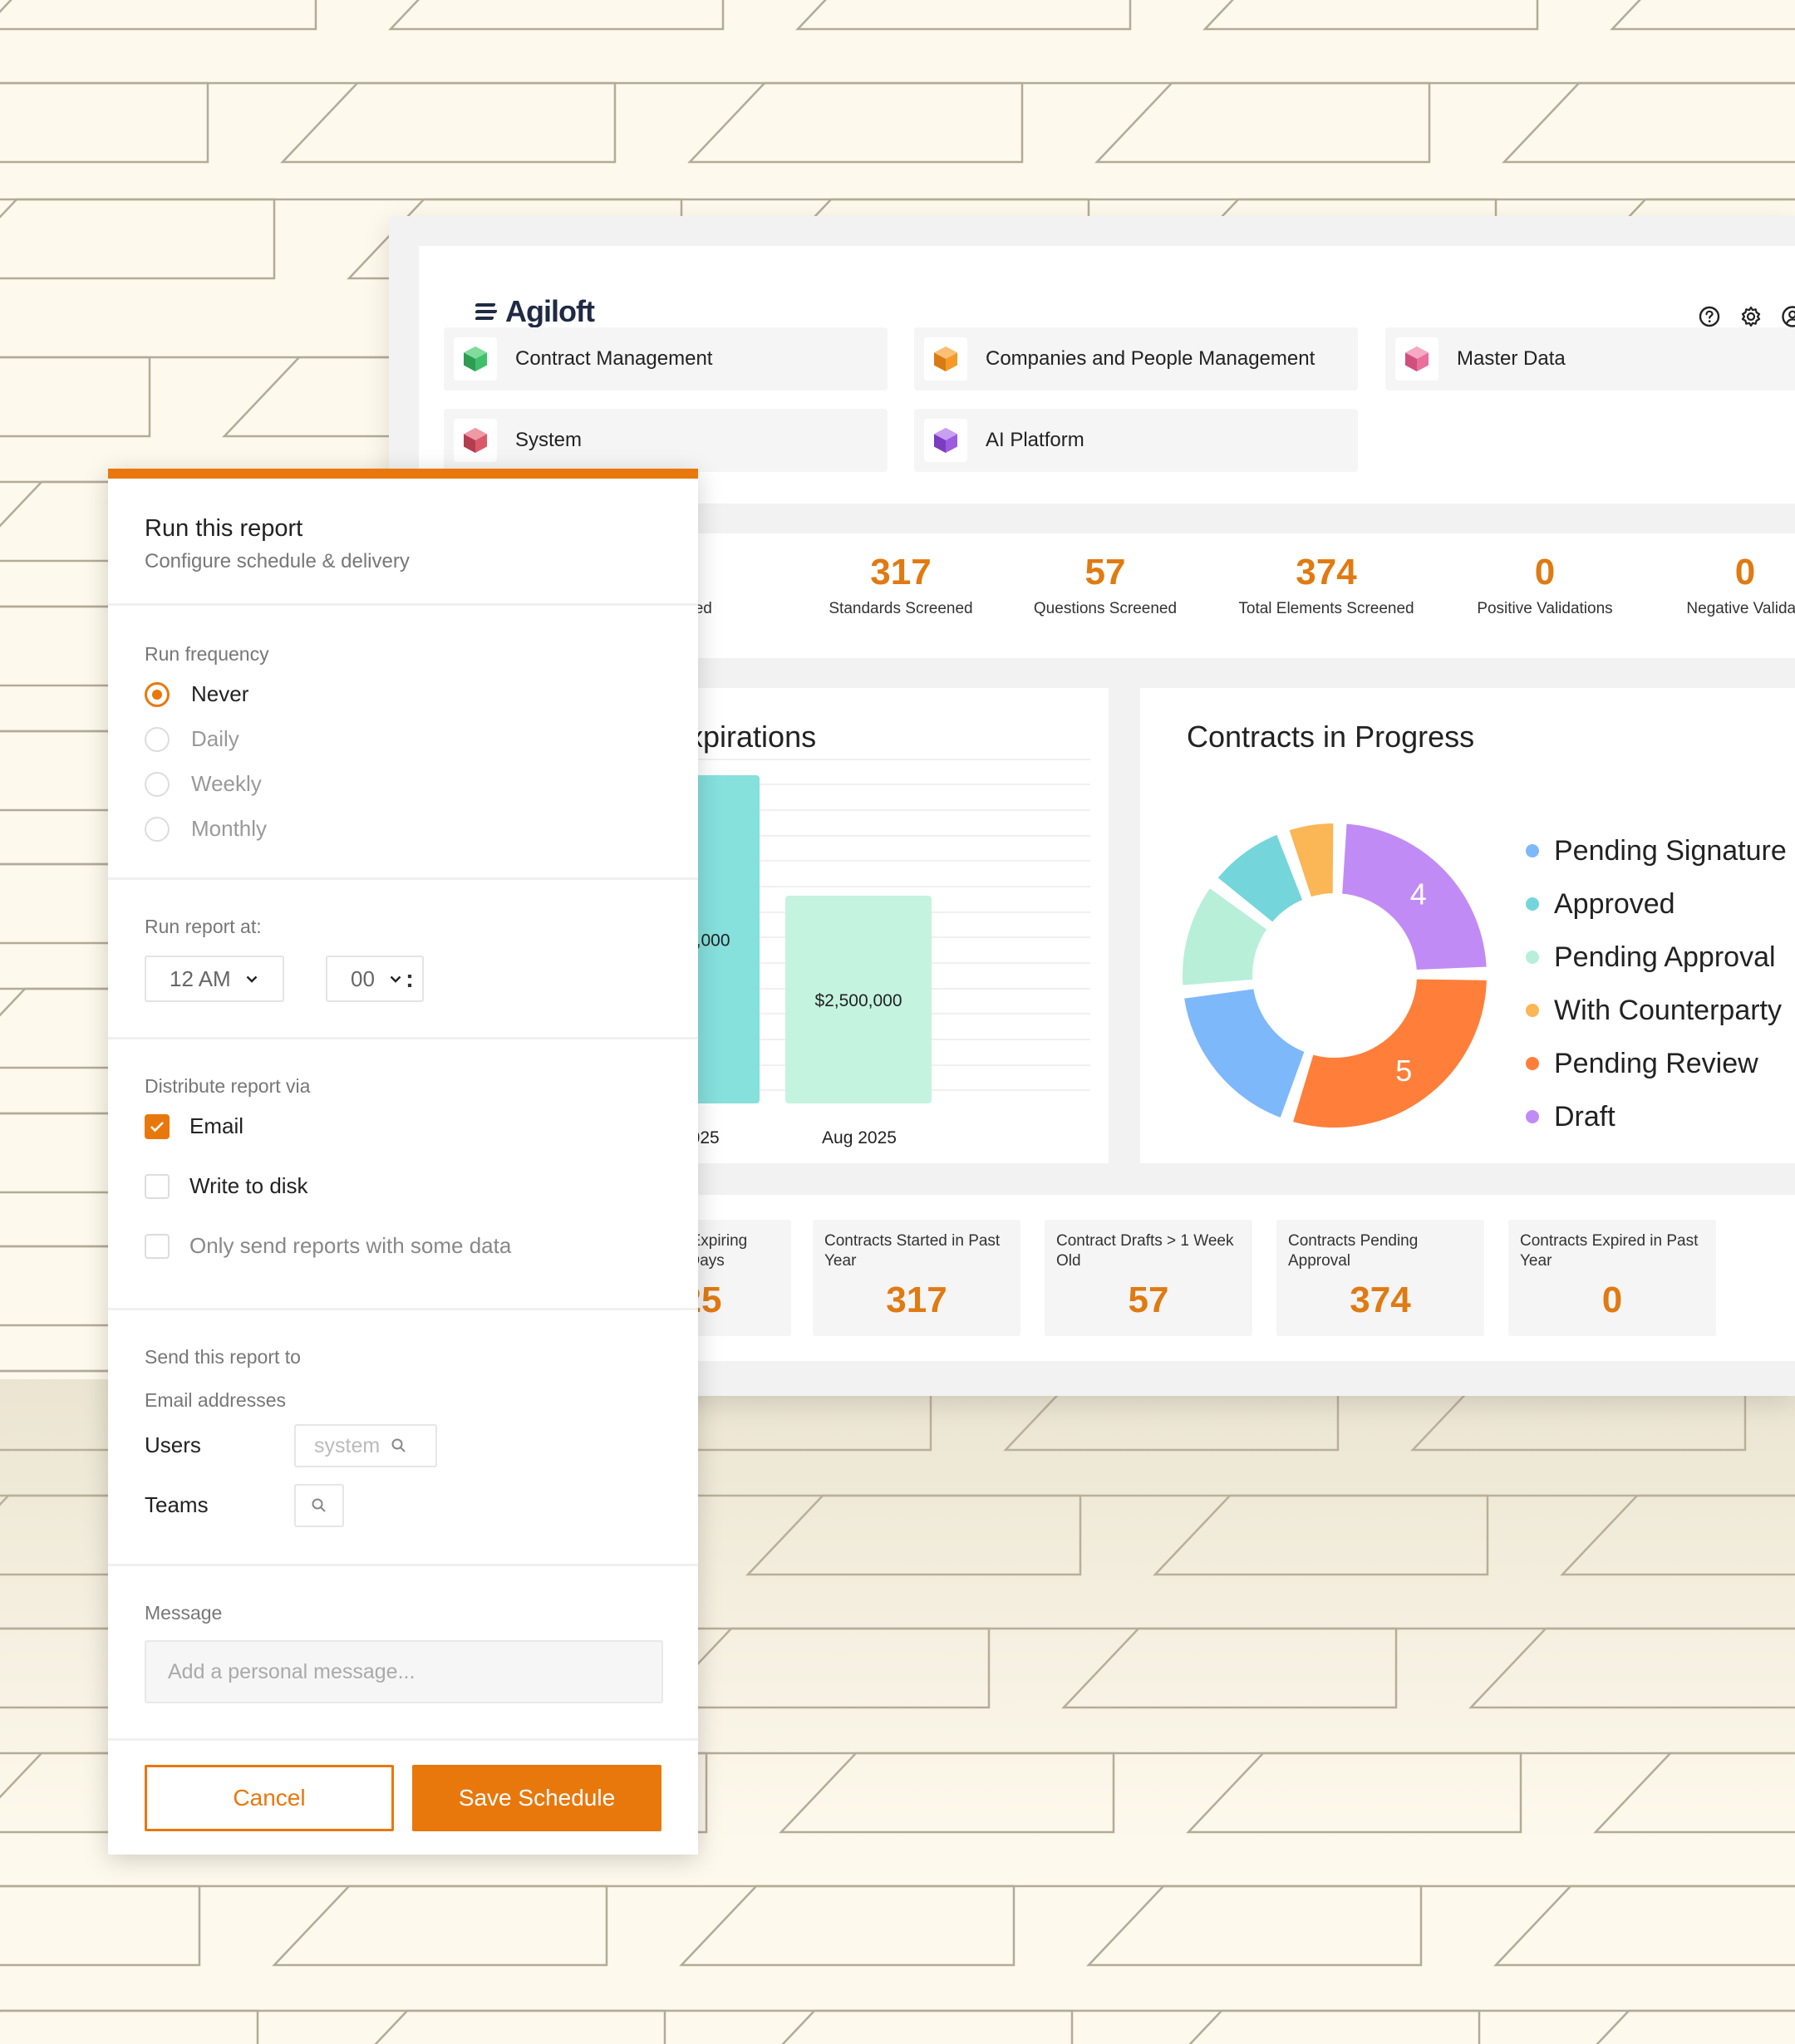  Describe the element at coordinates (200, 978) in the screenshot. I see `hour-value: 12 AM` at that location.